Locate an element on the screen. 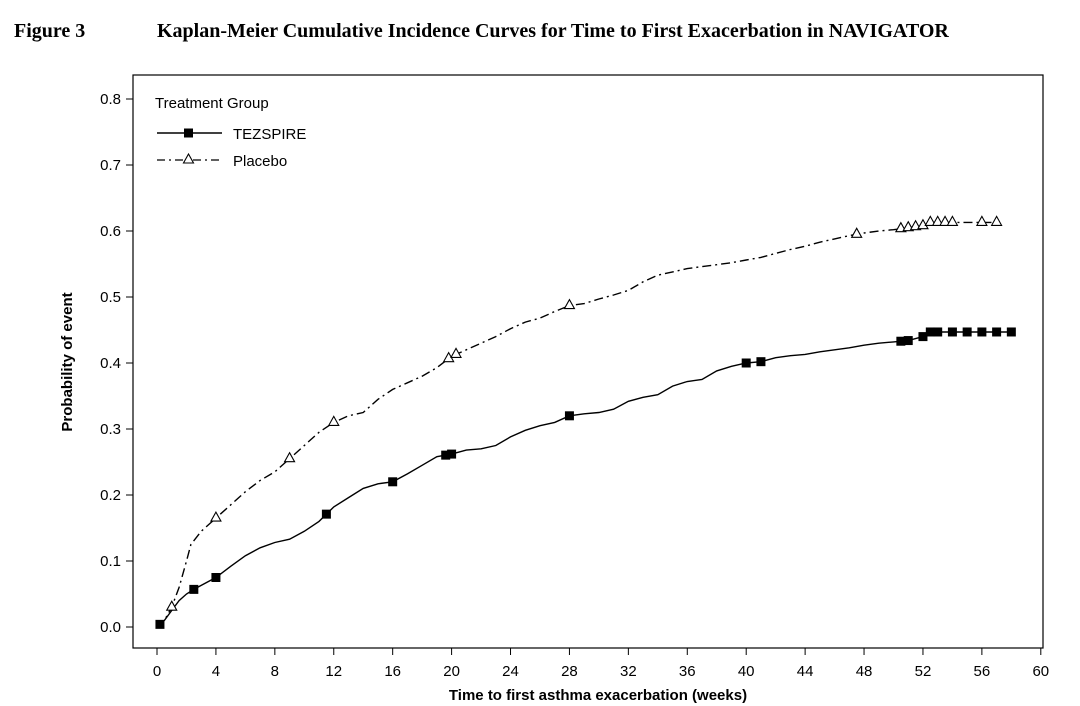  x-tick-label: 0 is located at coordinates (157, 671).